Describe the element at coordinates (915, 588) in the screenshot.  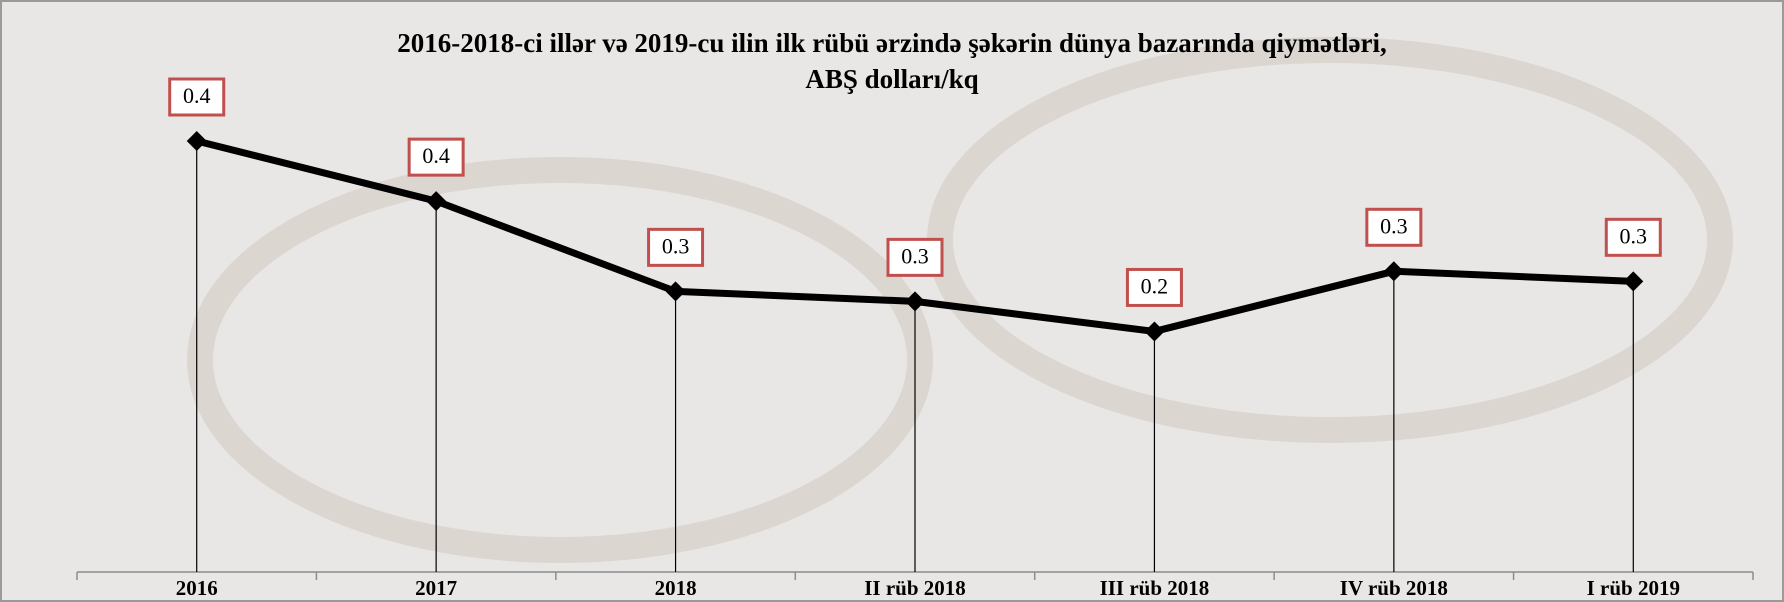
I see `x-tick-label: II rüb 2018` at that location.